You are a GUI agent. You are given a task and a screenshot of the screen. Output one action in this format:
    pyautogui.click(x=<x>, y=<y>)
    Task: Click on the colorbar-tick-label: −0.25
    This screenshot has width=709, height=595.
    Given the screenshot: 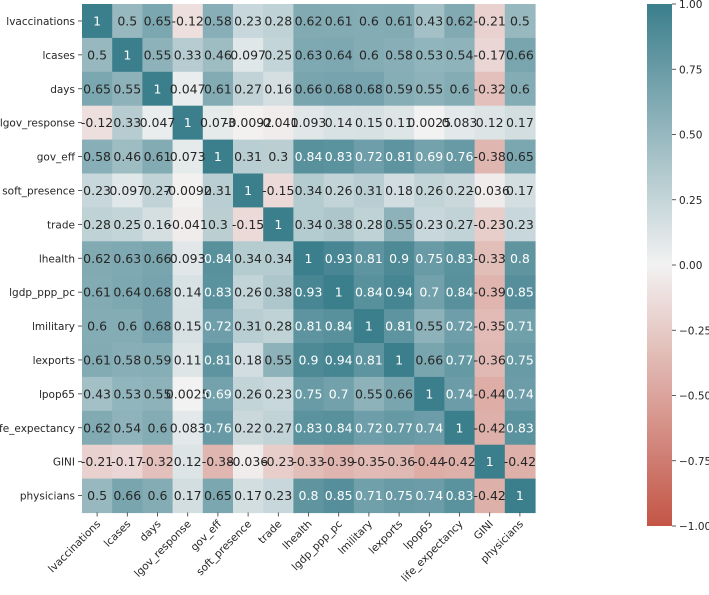 What is the action you would take?
    pyautogui.click(x=694, y=331)
    